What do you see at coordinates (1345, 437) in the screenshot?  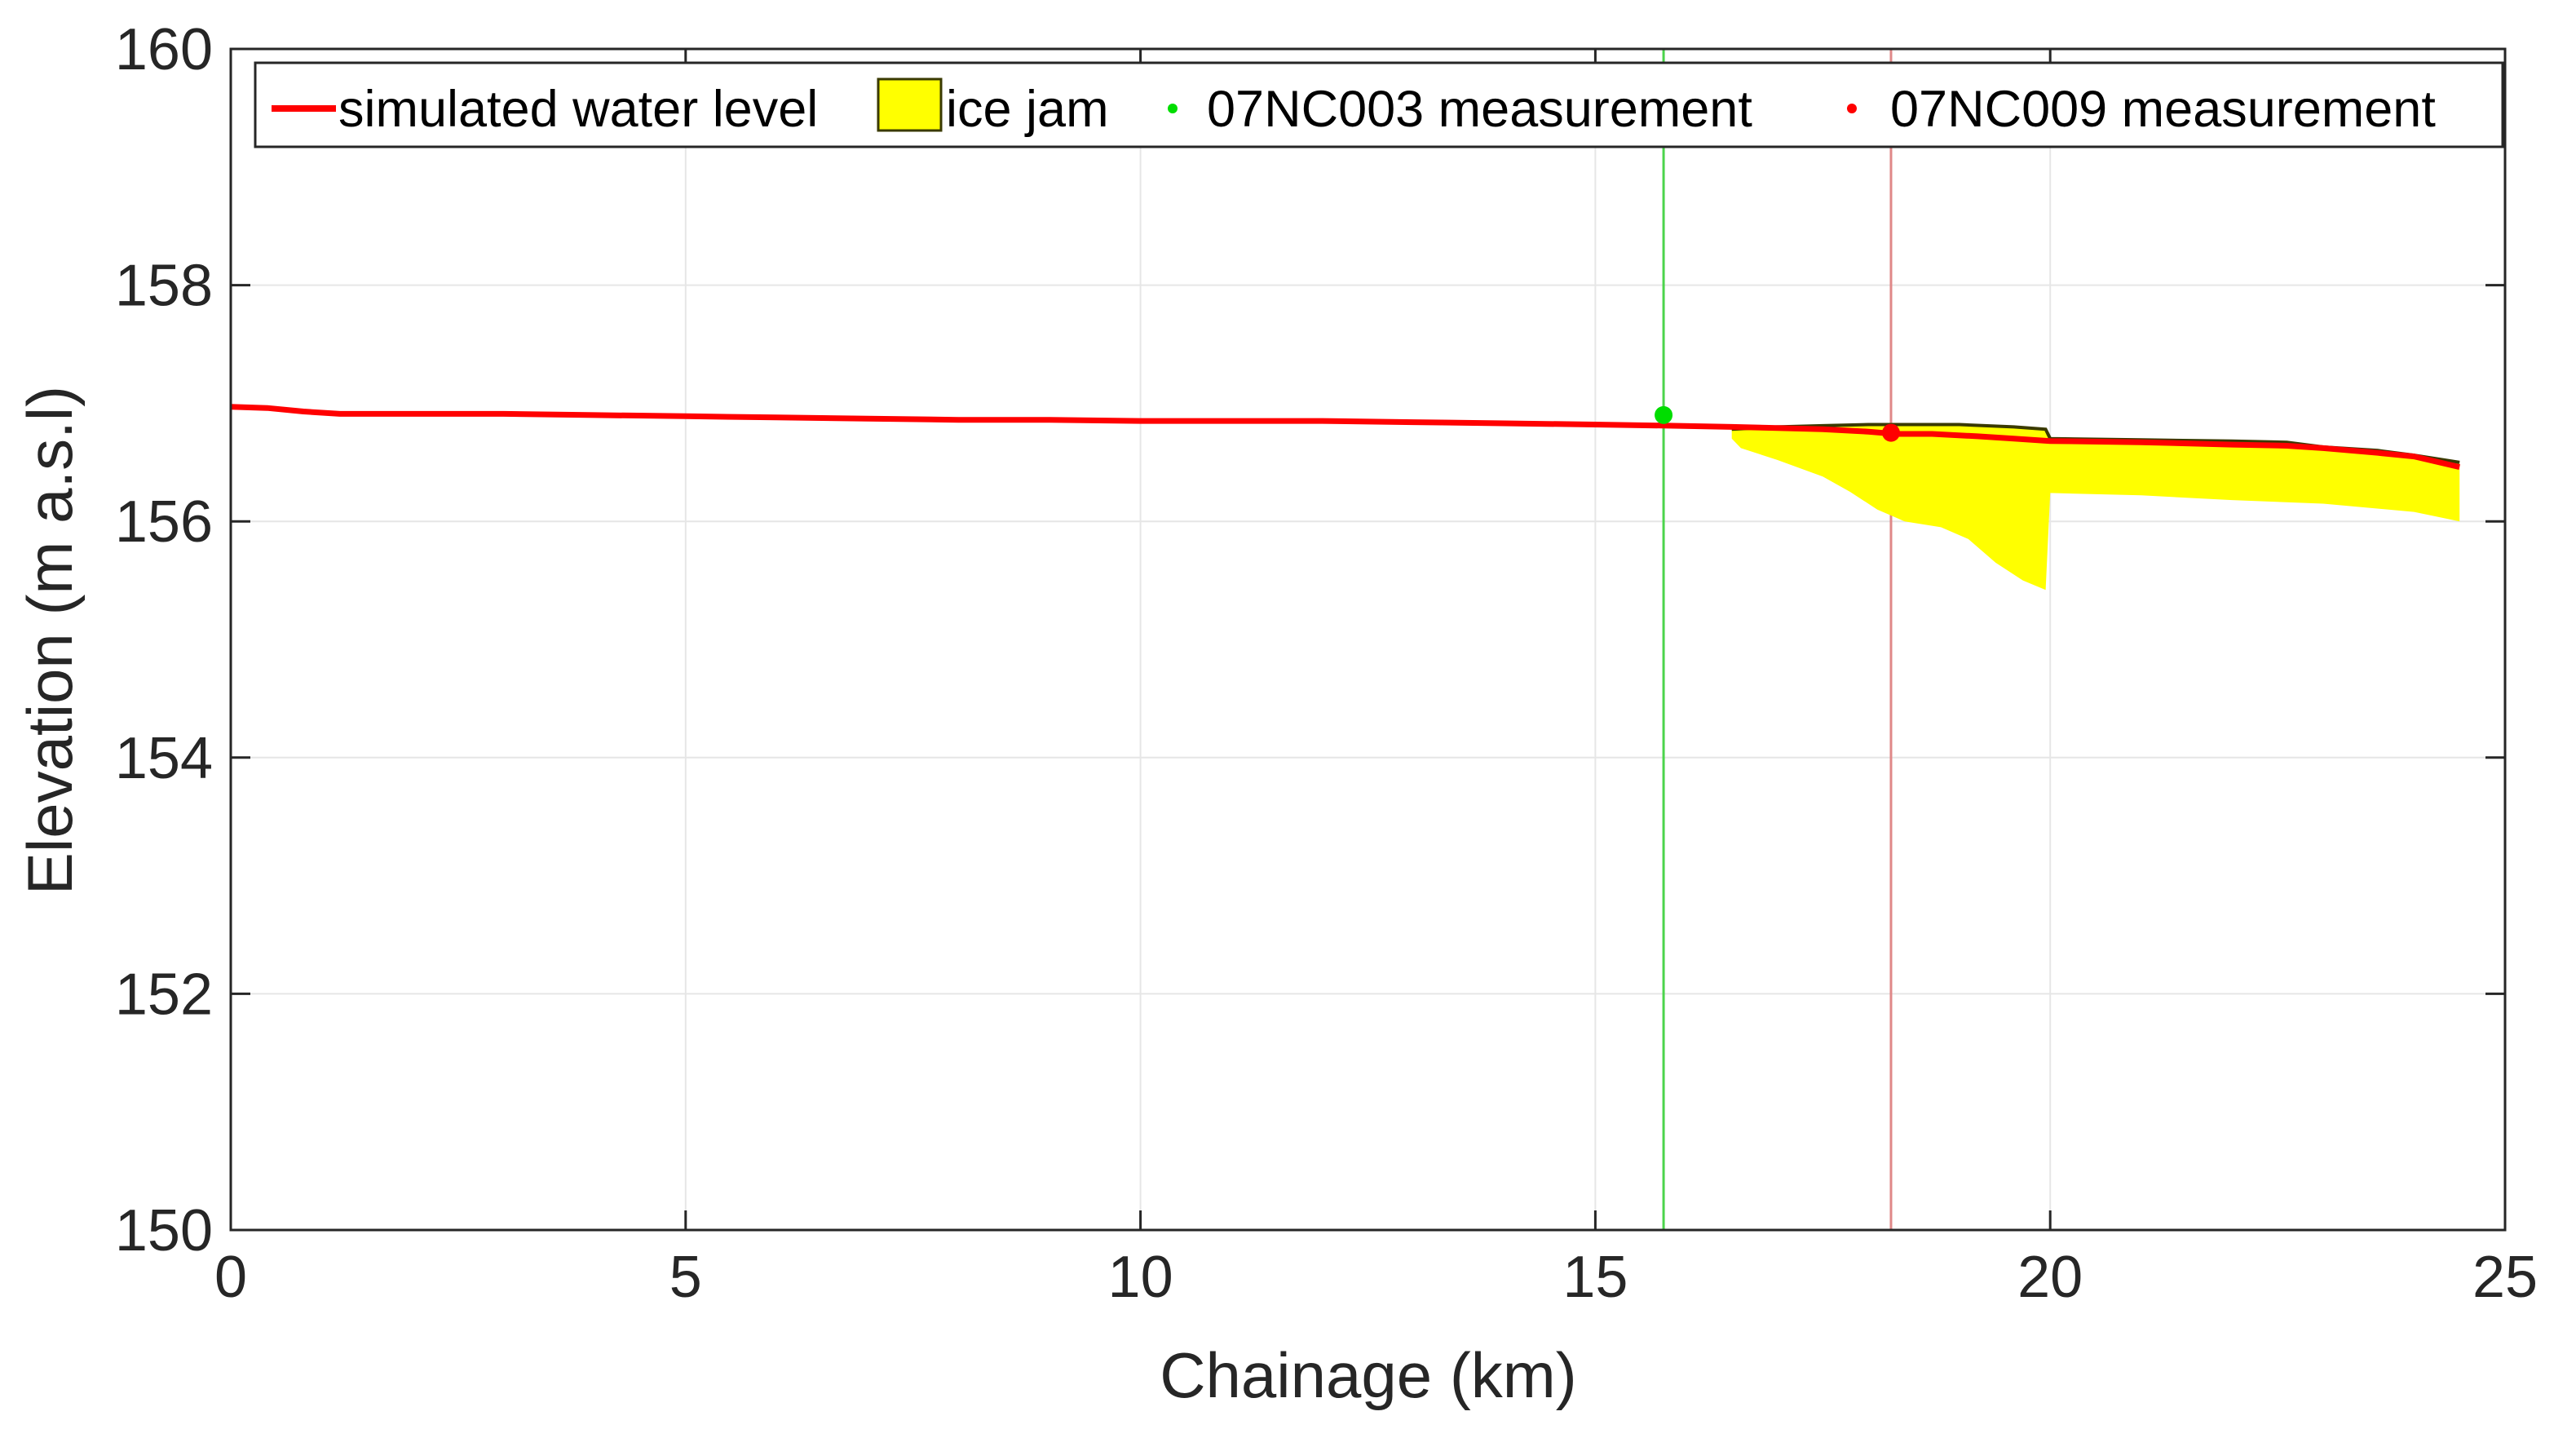 I see `simulated-water-level-line` at bounding box center [1345, 437].